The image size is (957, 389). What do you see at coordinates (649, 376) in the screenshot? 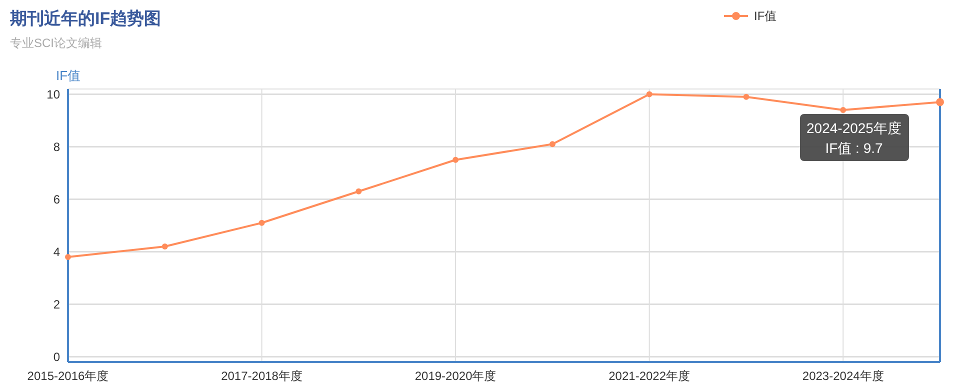
I see `x-tick-label: 2021-2022年度` at bounding box center [649, 376].